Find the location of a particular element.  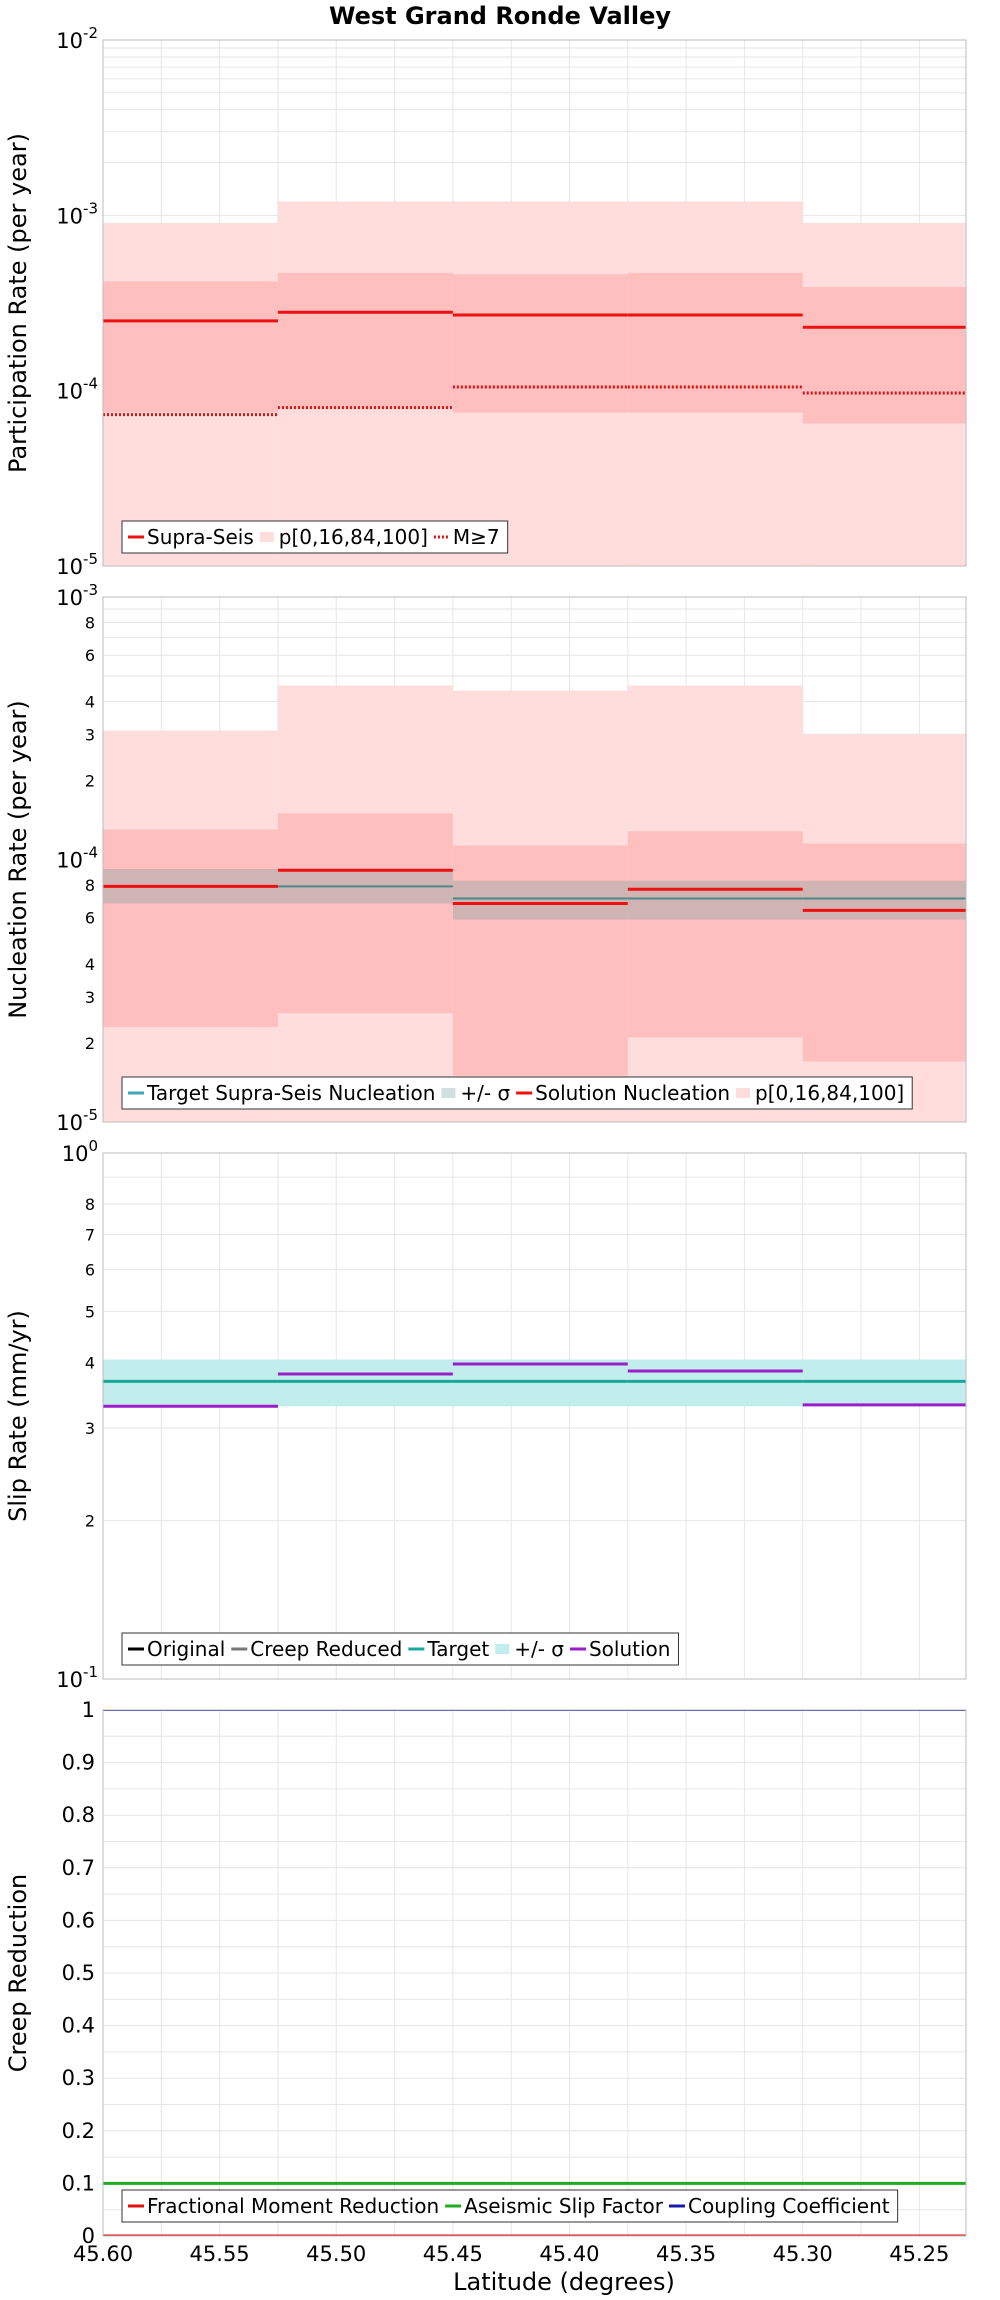

x-axis-label: Latitude (degrees) is located at coordinates (564, 2282).